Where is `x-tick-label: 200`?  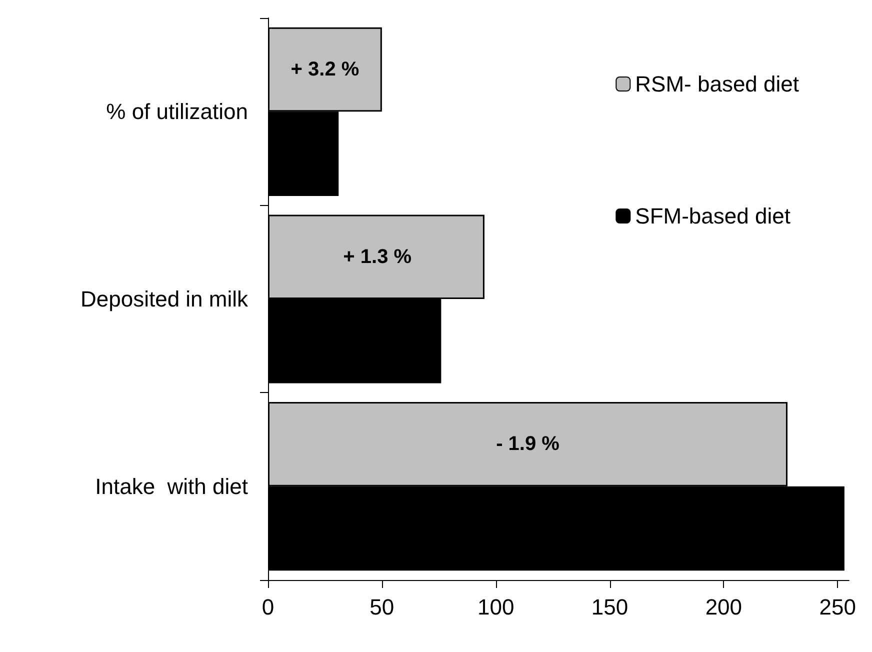 x-tick-label: 200 is located at coordinates (723, 607).